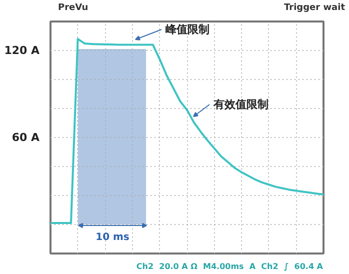 This screenshot has width=349, height=274. Describe the element at coordinates (188, 29) in the screenshot. I see `annotation: 峰值限制` at that location.